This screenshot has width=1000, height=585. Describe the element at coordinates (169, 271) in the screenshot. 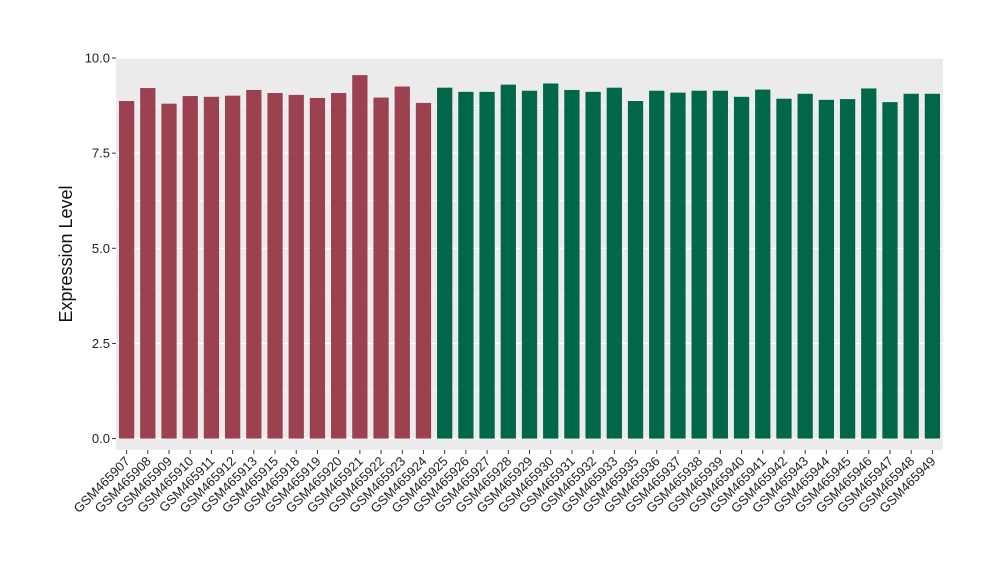

I see `bar-GSM465909` at that location.